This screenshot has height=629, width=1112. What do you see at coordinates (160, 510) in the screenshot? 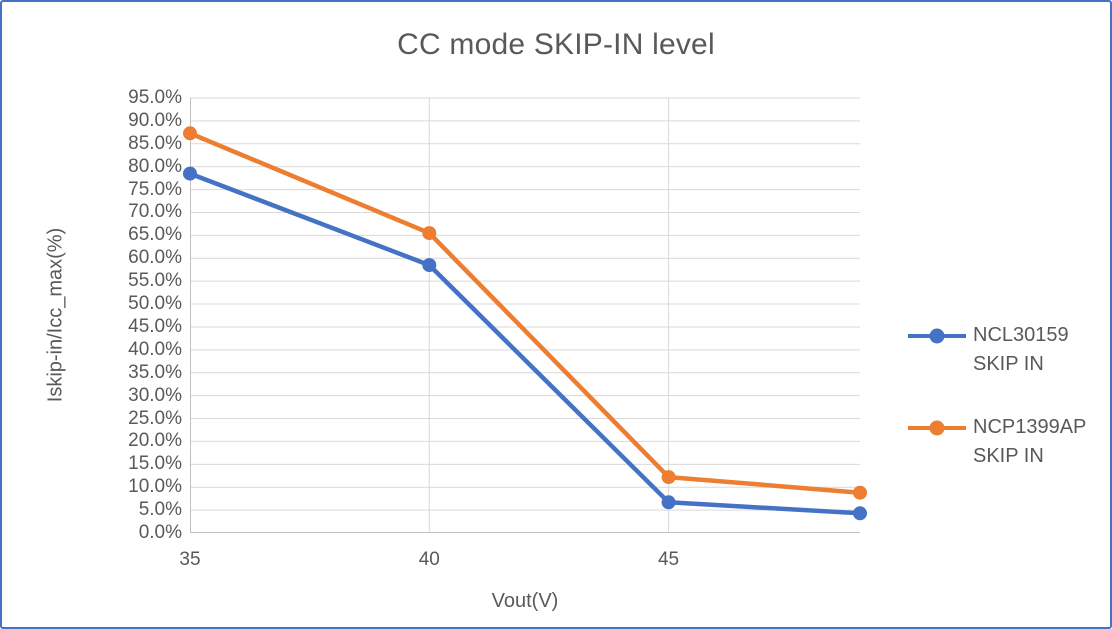
I see `y-tick-label: 5.0%` at bounding box center [160, 510].